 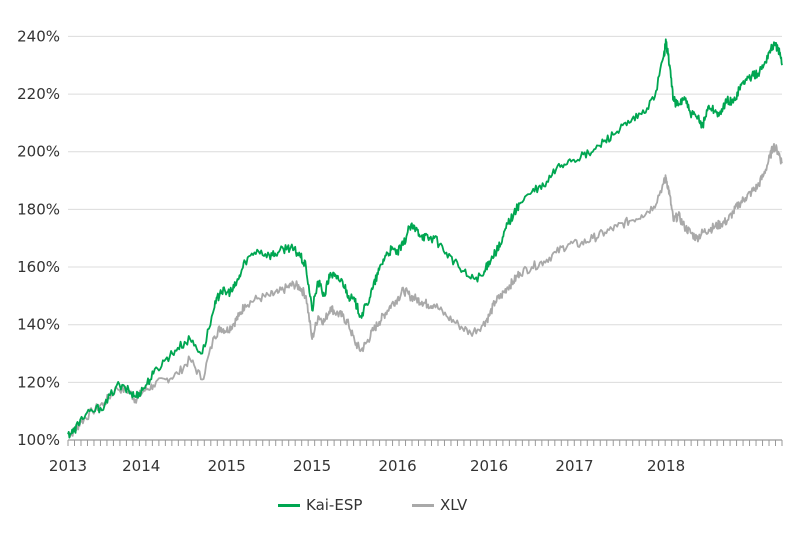 I want to click on x-axis-ticks: 2013 2014 2015 2015 2016 2016 2017 2018, so click(x=367, y=466).